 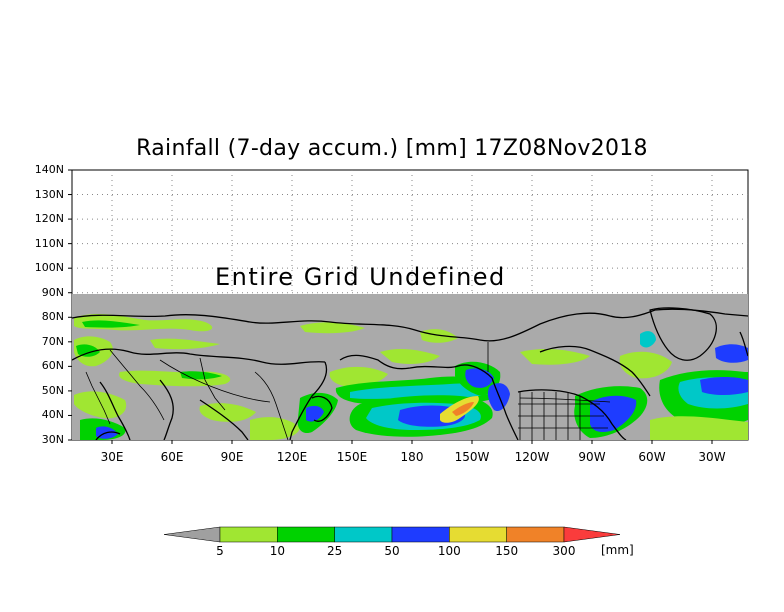 I want to click on lat-tick-label: 140N, so click(x=49, y=169).